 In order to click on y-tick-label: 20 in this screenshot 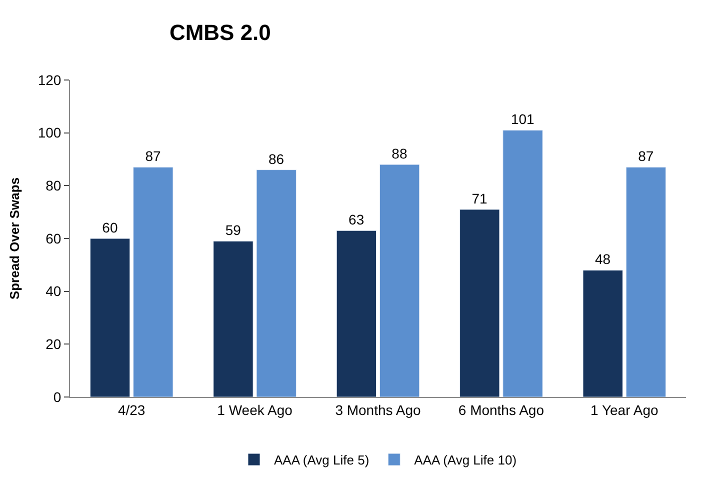, I will do `click(54, 344)`.